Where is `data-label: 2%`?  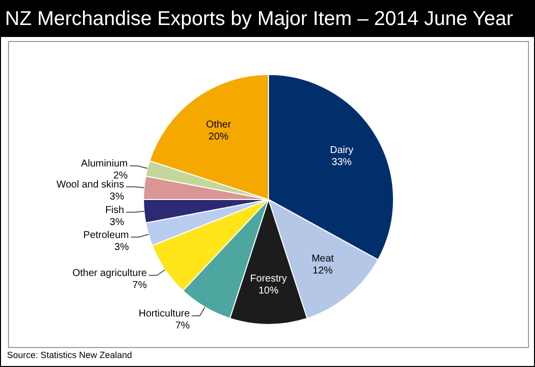 data-label: 2% is located at coordinates (120, 176).